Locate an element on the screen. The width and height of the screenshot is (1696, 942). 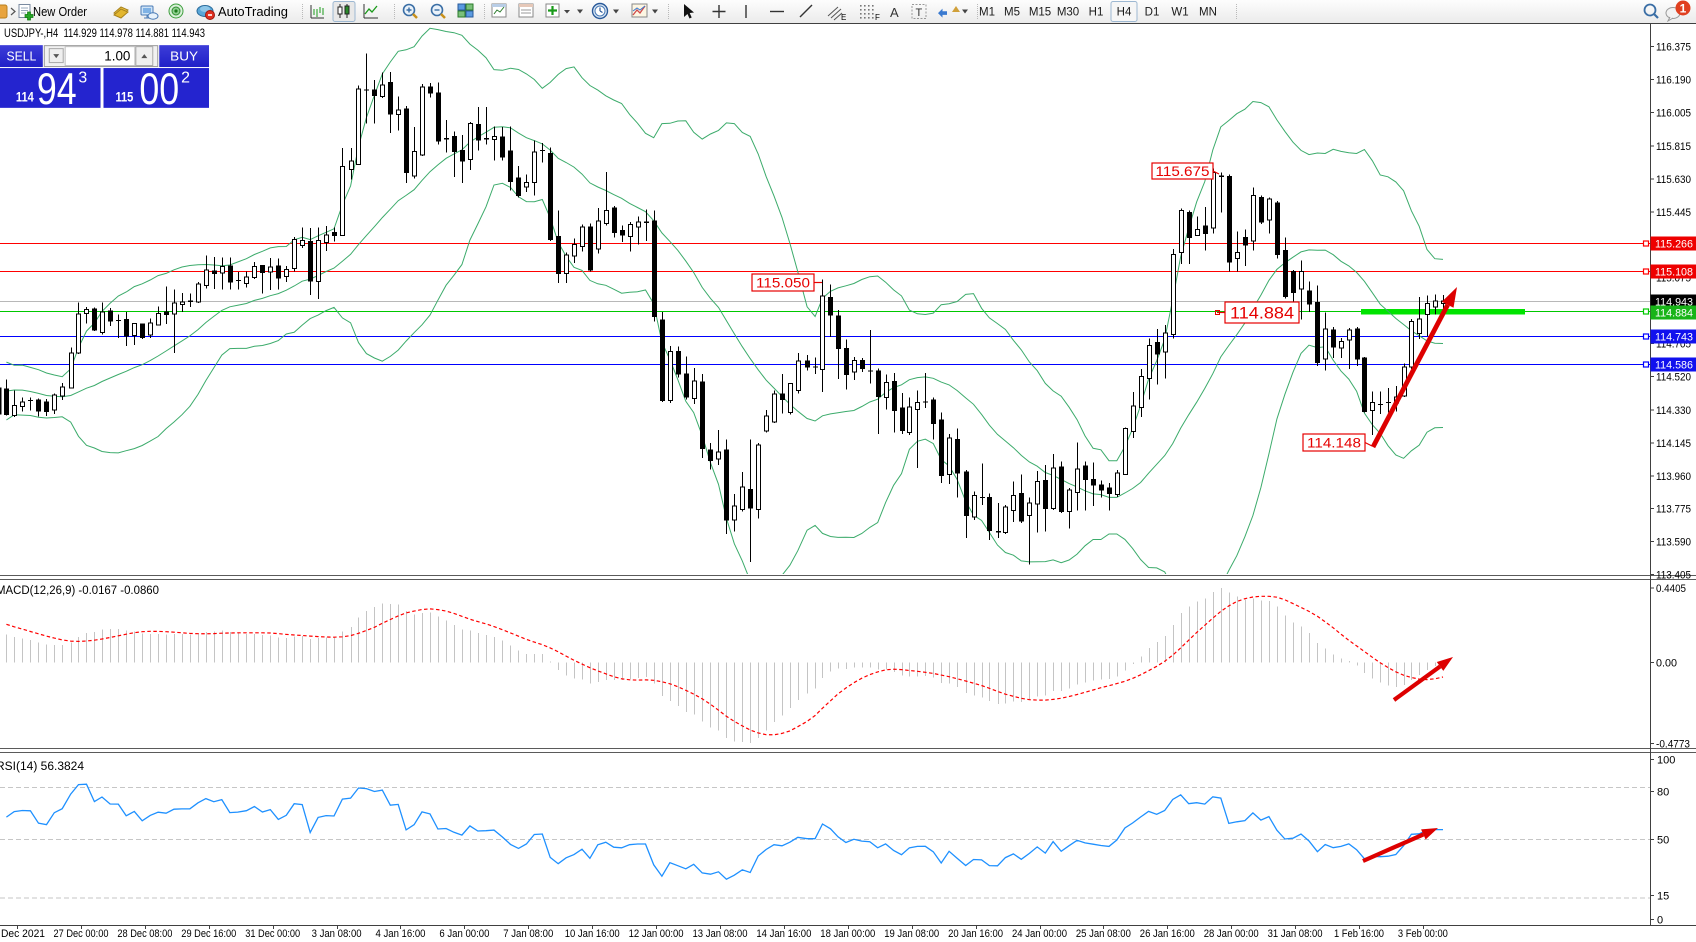
svg-text: 29 Dec 16:00 is located at coordinates (208, 934).